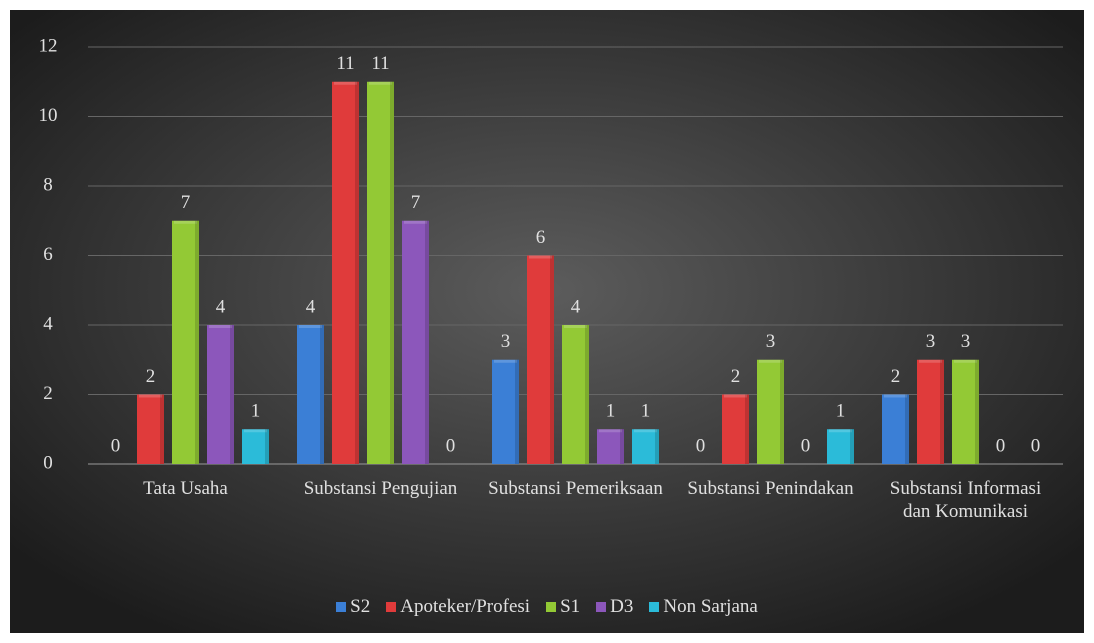 The height and width of the screenshot is (643, 1094). What do you see at coordinates (48, 254) in the screenshot?
I see `y-tick-label: 6` at bounding box center [48, 254].